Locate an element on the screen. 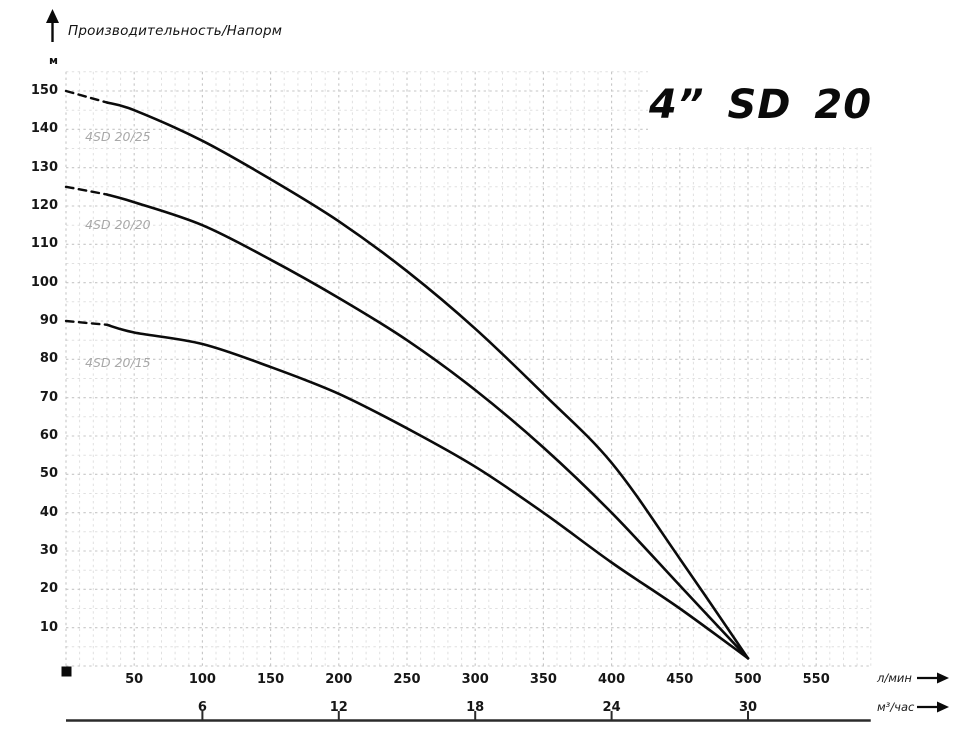 The height and width of the screenshot is (745, 972). y-tick-label: 120 is located at coordinates (44, 205).